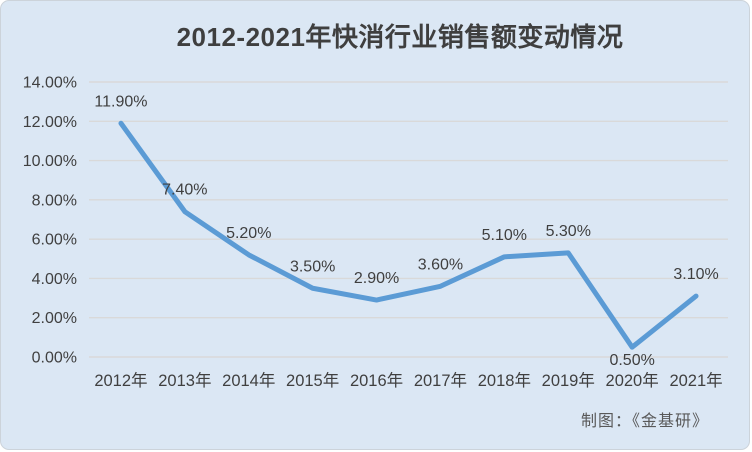 This screenshot has height=452, width=752. What do you see at coordinates (695, 274) in the screenshot?
I see `data-label: 3.10%` at bounding box center [695, 274].